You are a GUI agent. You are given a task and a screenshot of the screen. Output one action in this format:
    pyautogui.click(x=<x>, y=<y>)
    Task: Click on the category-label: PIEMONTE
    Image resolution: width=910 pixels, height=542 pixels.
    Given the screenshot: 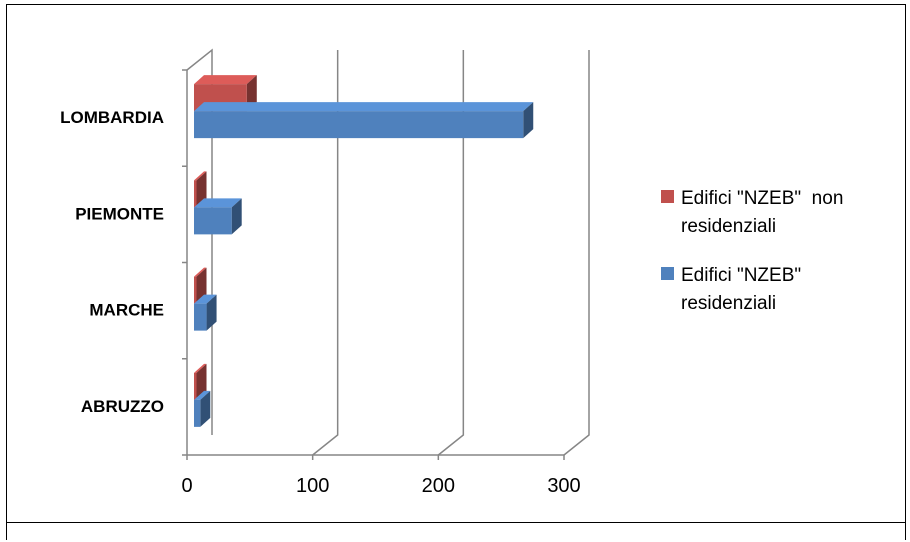 What is the action you would take?
    pyautogui.click(x=119, y=213)
    